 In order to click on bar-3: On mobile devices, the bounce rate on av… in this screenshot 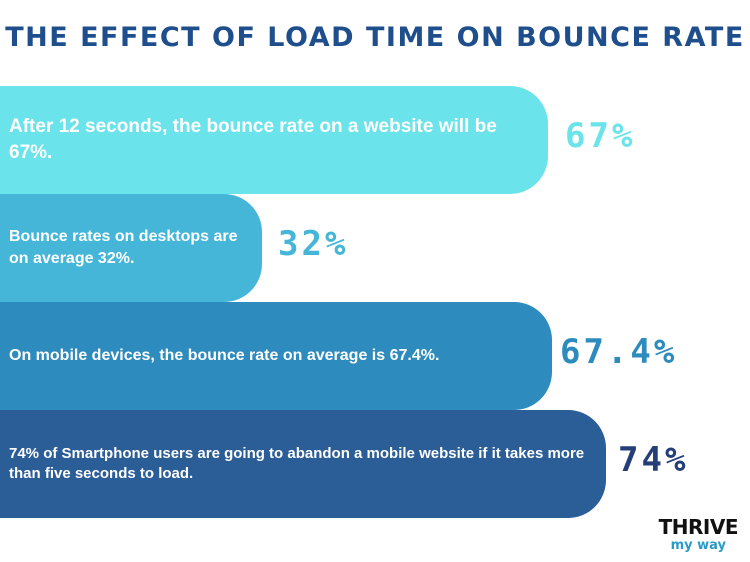, I will do `click(276, 356)`.